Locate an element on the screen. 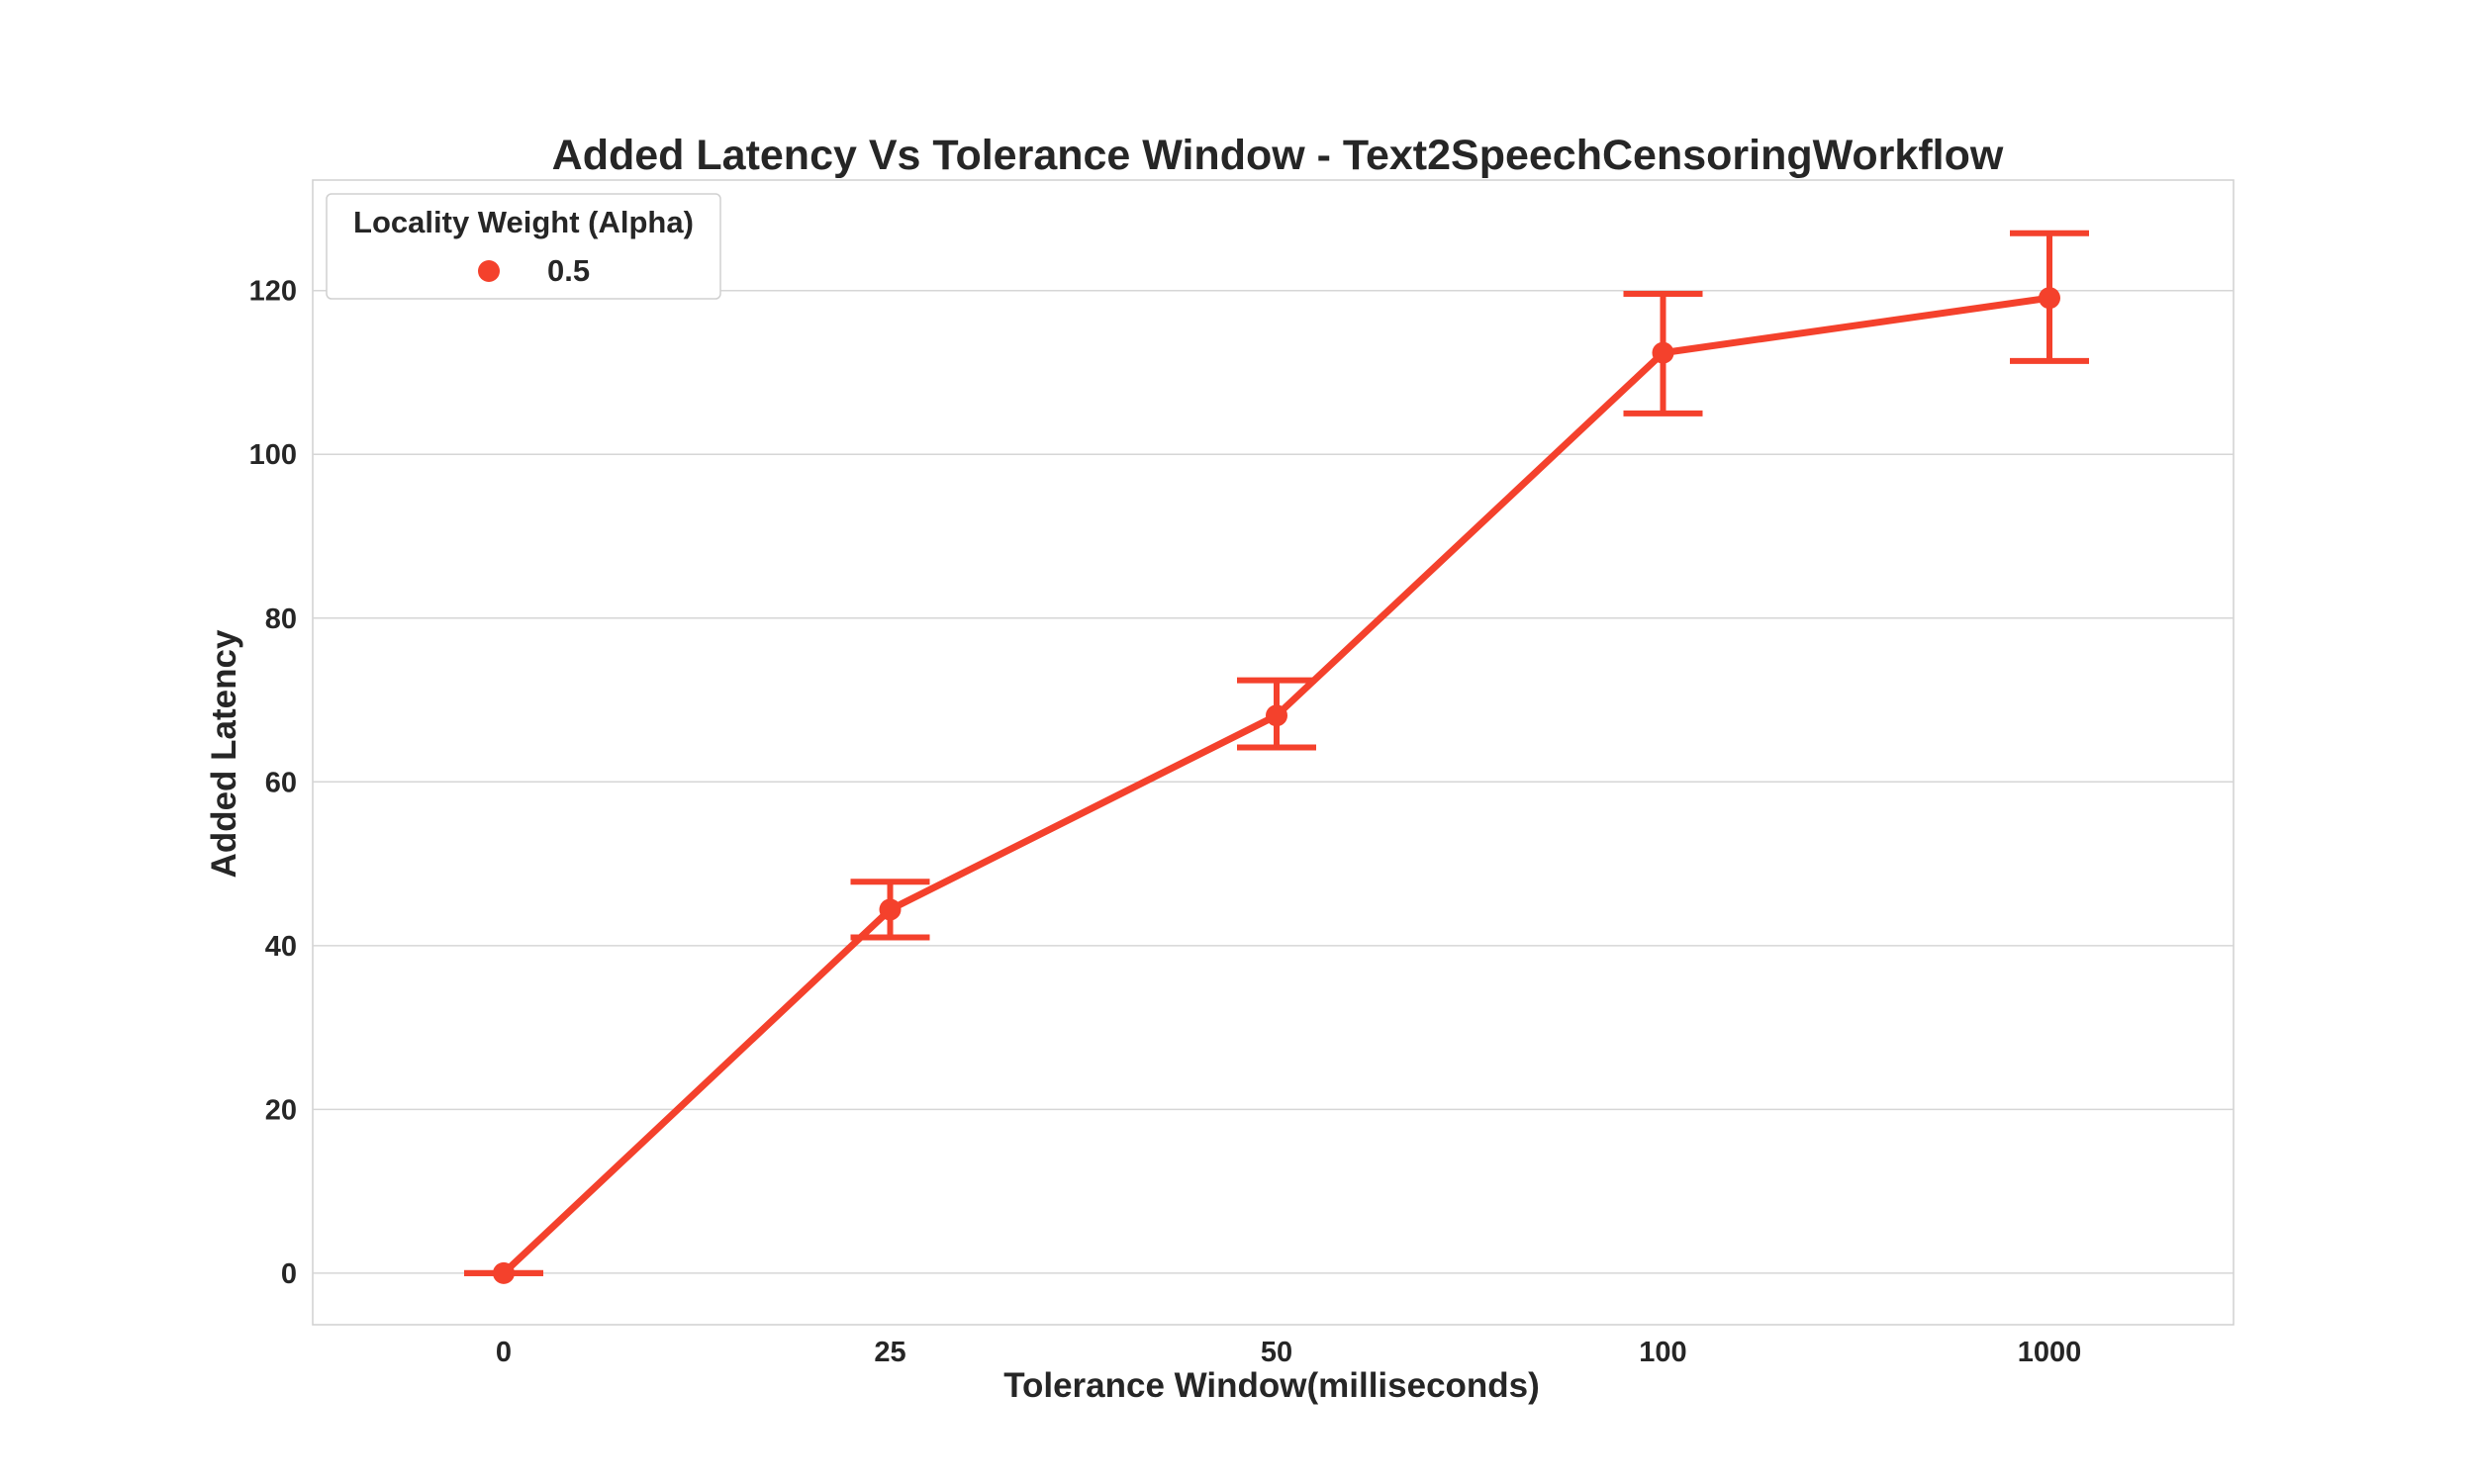  legend: Locality Weight (Alpha) 0.5 is located at coordinates (524, 246).